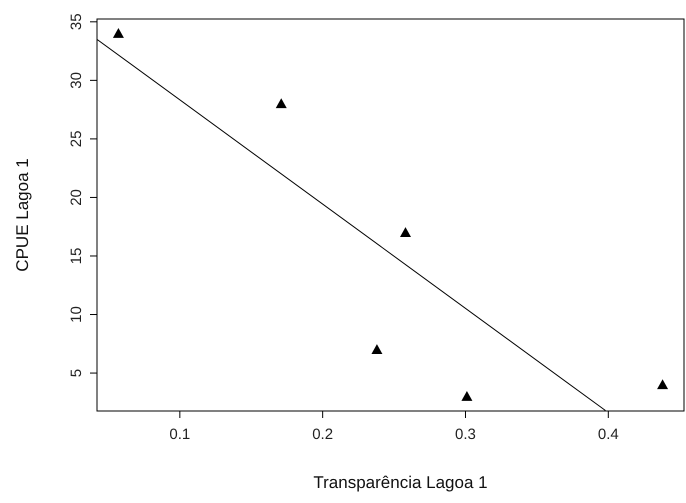 This screenshot has height=503, width=686. What do you see at coordinates (76, 314) in the screenshot?
I see `y-tick-label: 10` at bounding box center [76, 314].